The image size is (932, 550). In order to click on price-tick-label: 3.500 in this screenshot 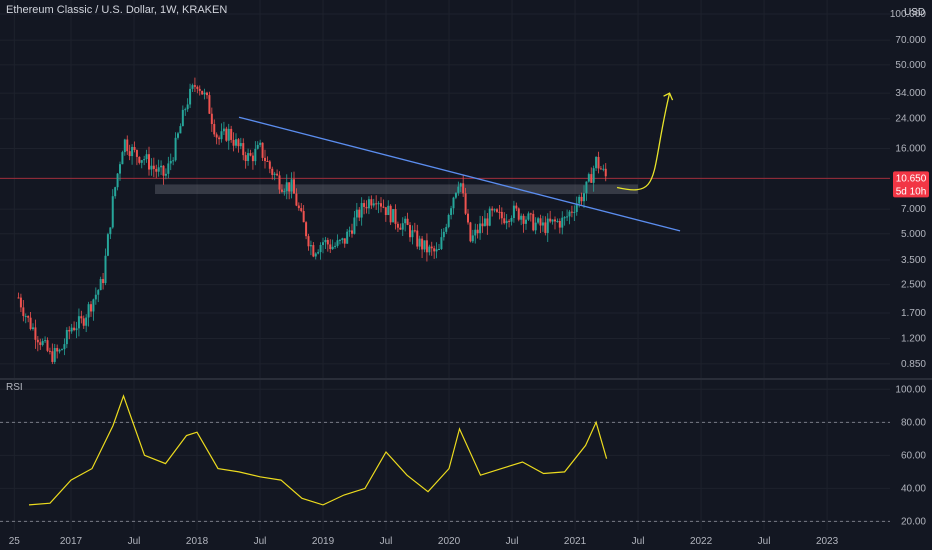, I will do `click(913, 260)`.